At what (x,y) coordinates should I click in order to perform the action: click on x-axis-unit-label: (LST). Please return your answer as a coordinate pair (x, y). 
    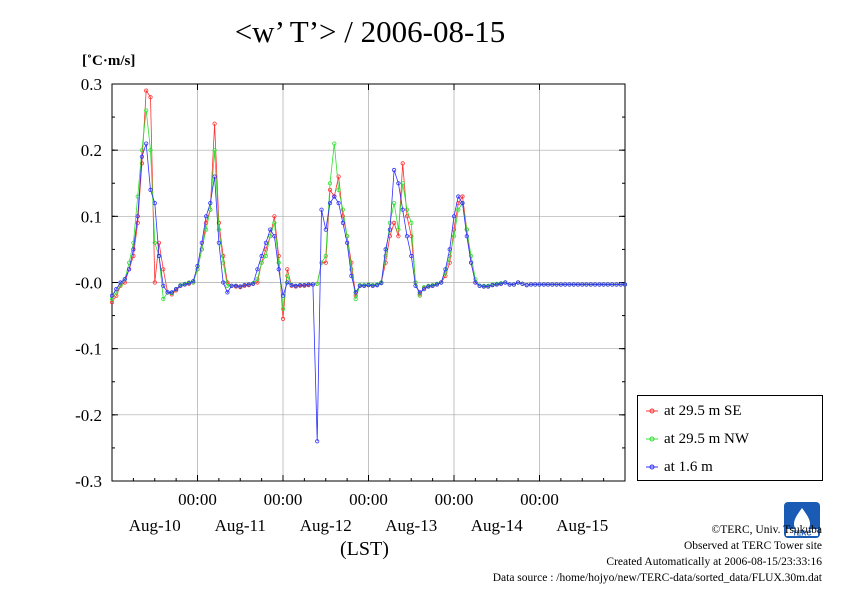
    Looking at the image, I should click on (364, 549).